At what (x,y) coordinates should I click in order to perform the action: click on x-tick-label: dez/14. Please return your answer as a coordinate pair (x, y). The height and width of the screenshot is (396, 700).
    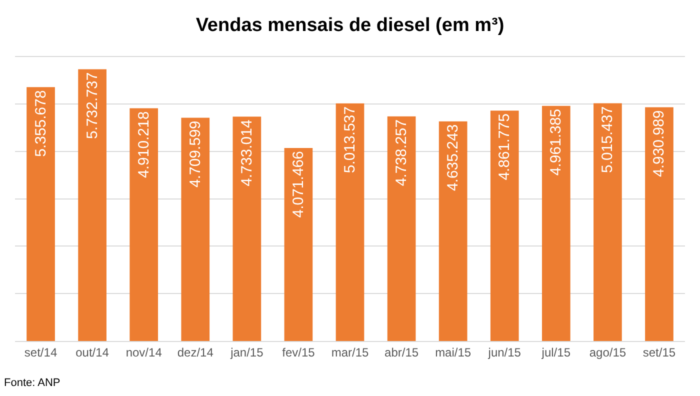
    Looking at the image, I should click on (195, 352).